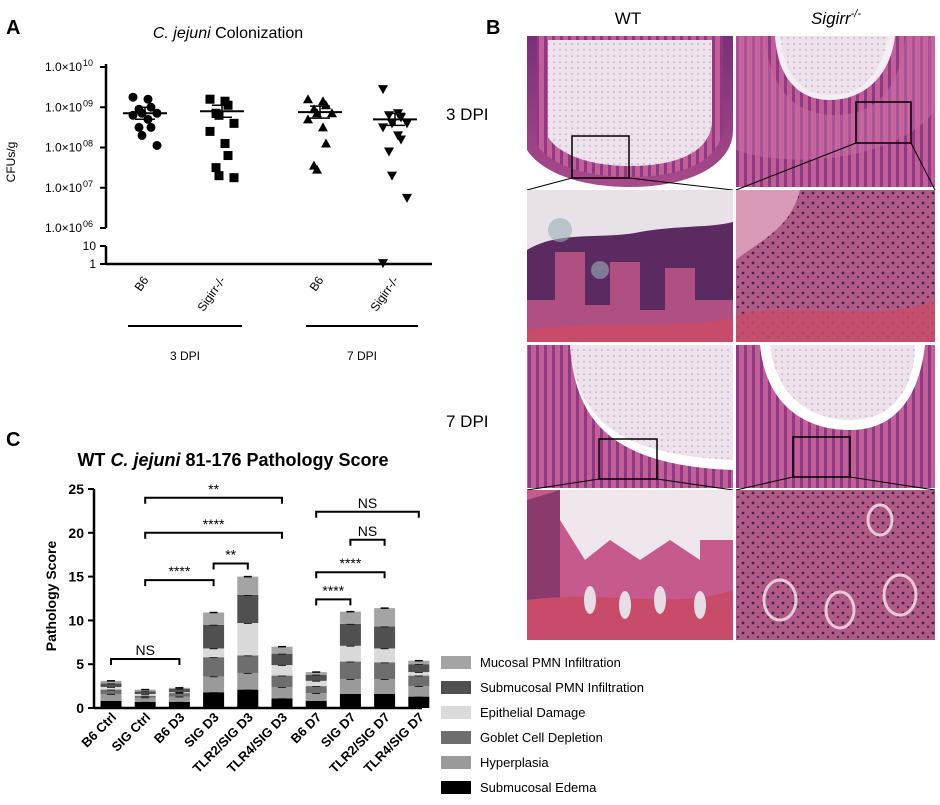 The image size is (940, 805). Describe the element at coordinates (630, 565) in the screenshot. I see `histology-wt-7dpi-zoom` at that location.